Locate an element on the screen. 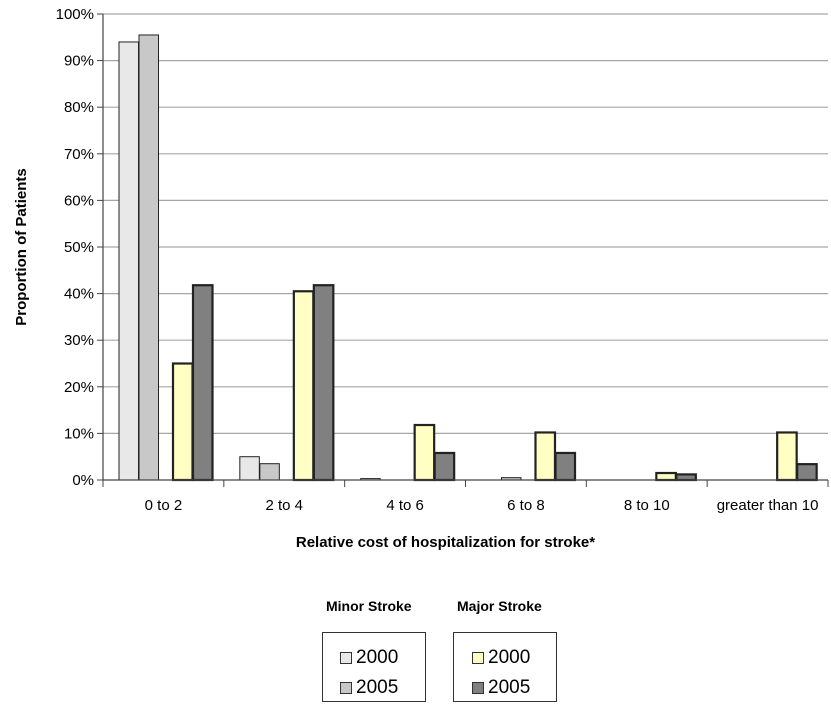 The image size is (831, 707). legend-label-major-2005: 2005 is located at coordinates (509, 687).